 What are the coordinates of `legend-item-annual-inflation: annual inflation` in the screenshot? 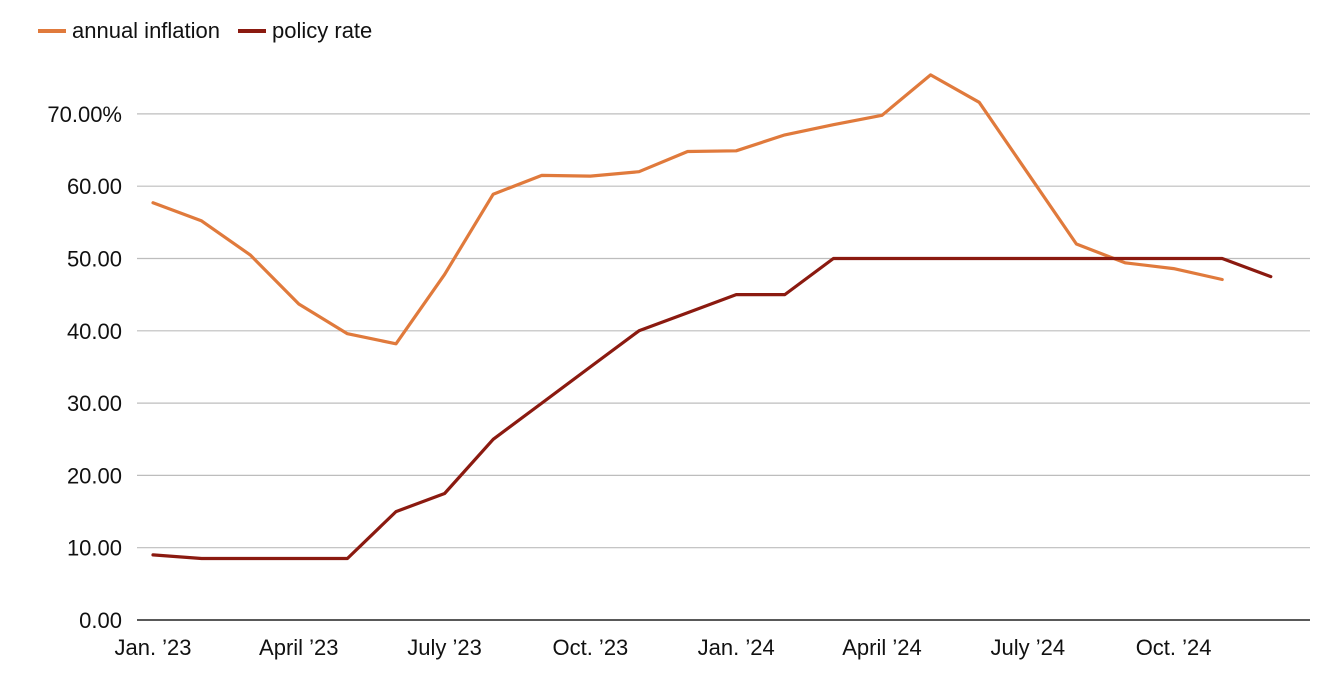 It's located at (129, 31).